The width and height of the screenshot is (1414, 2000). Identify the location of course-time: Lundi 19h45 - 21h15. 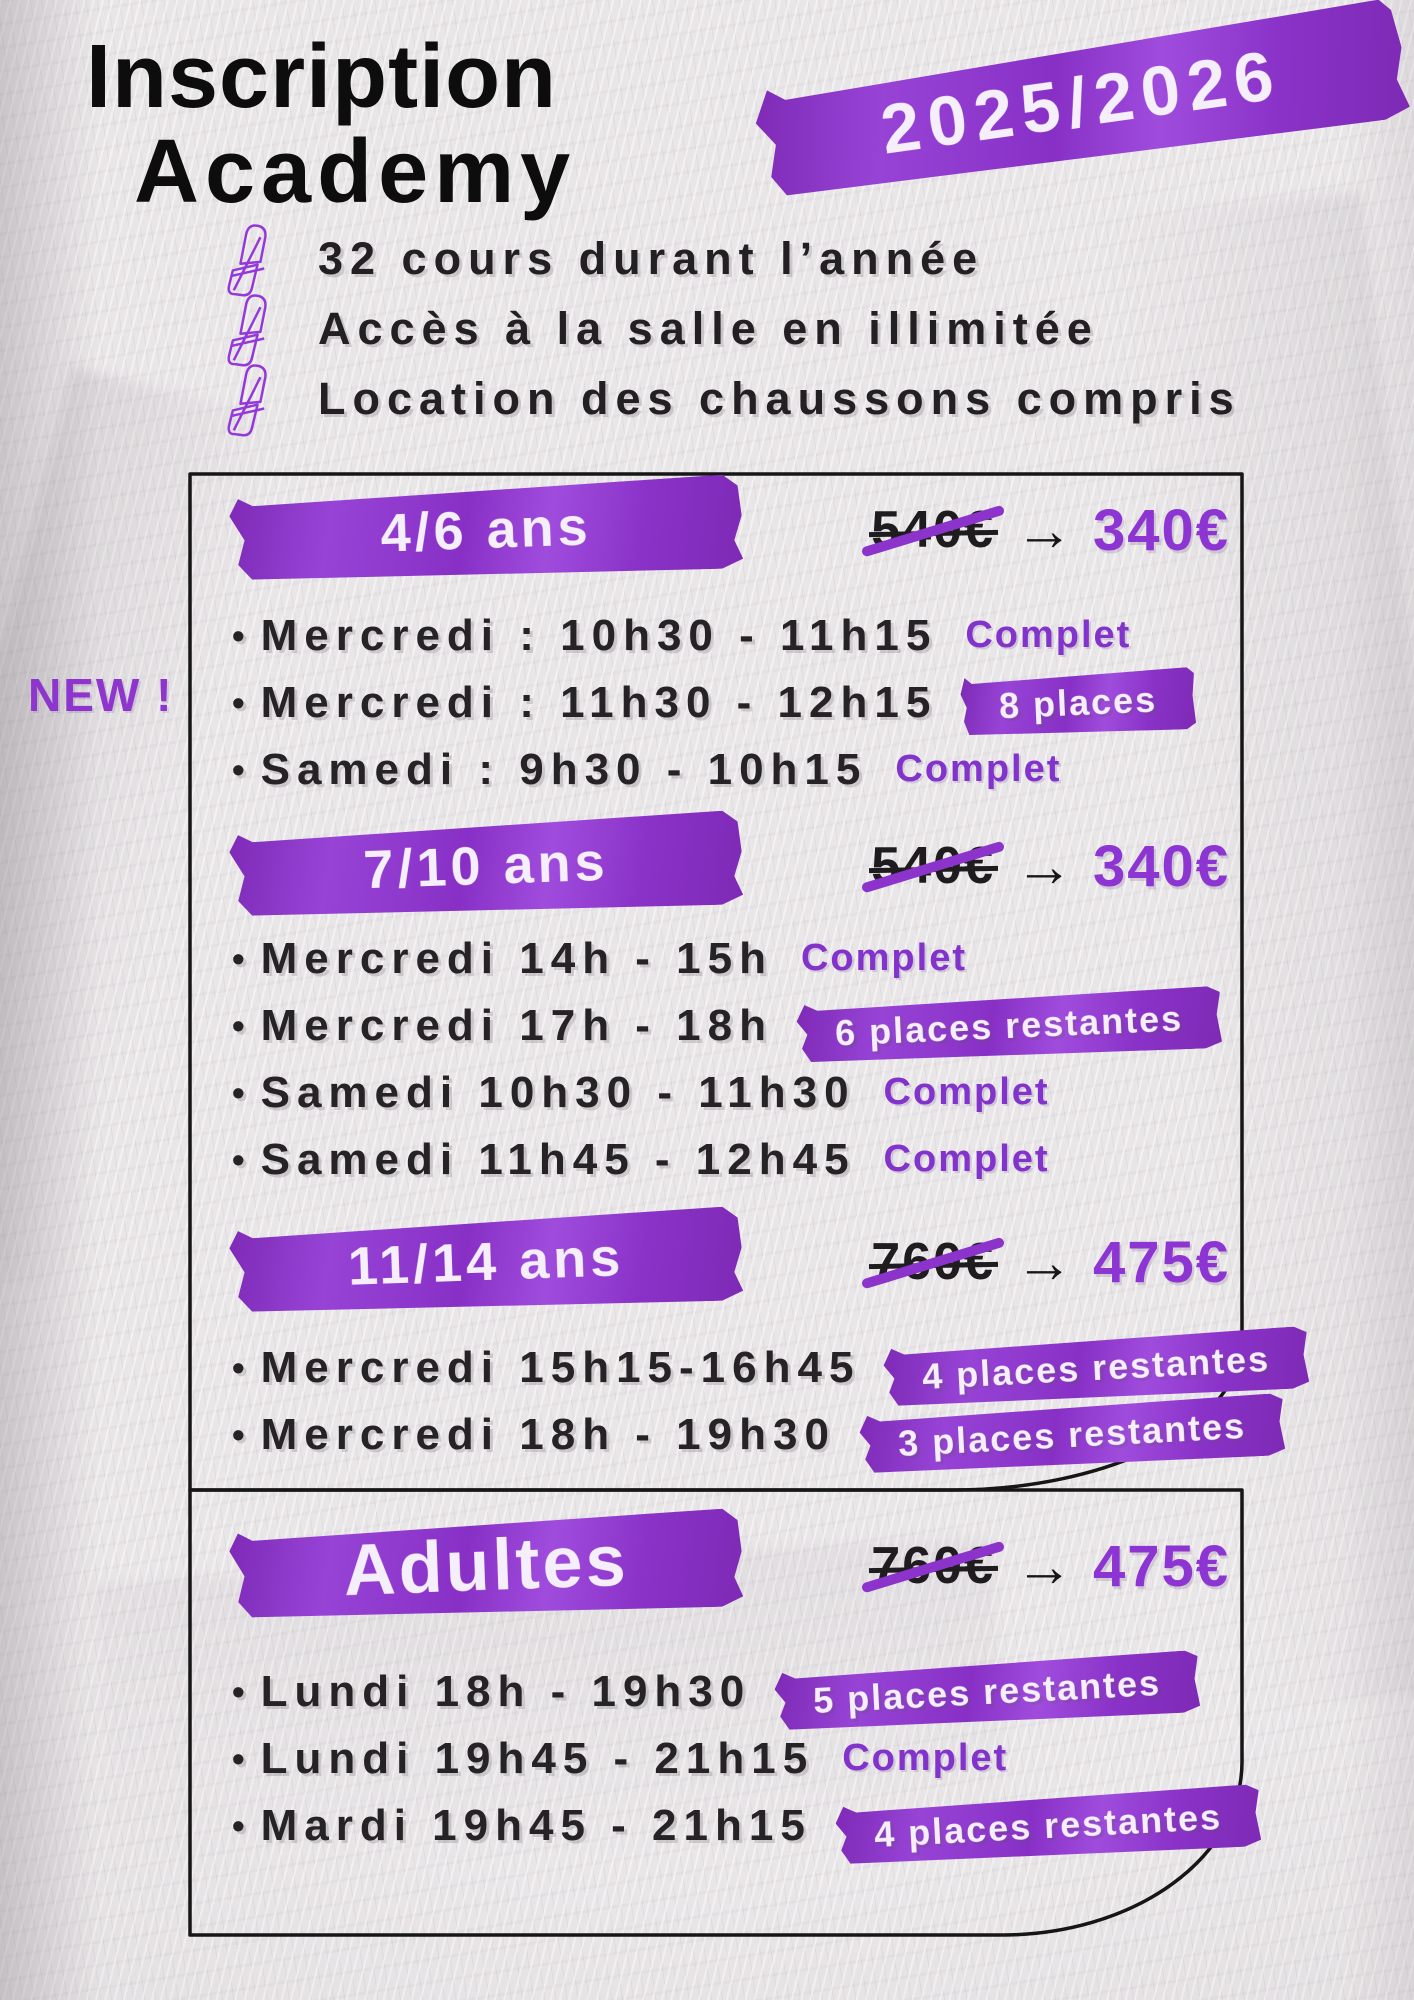
(537, 1758).